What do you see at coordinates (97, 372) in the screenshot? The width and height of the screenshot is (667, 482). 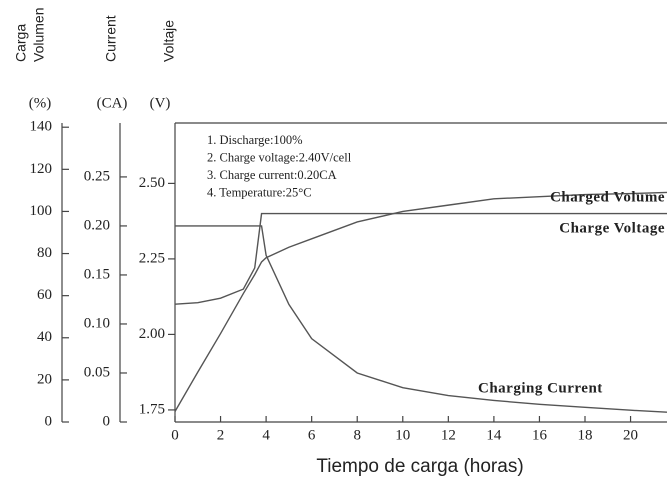 I see `y-tick-label: 0.05` at bounding box center [97, 372].